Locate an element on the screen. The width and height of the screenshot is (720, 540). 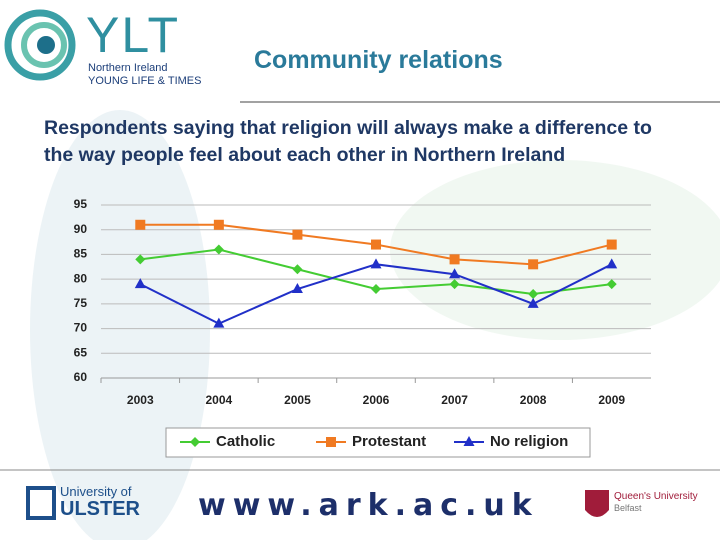
x-tick-label: 2006 is located at coordinates (376, 400).